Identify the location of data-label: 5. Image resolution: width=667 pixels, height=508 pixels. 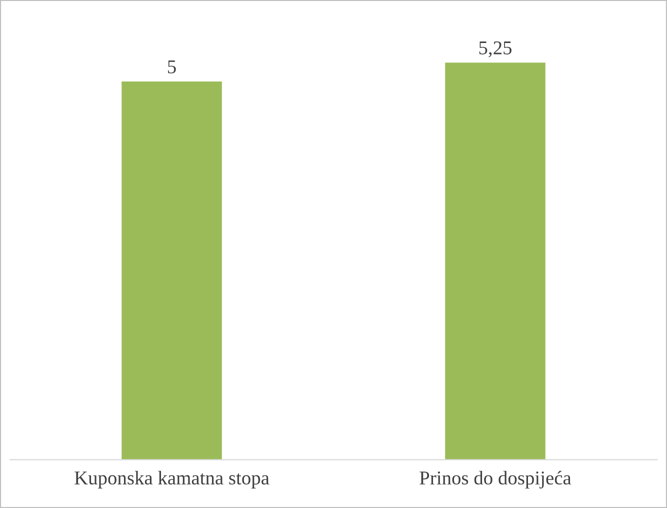
(172, 67).